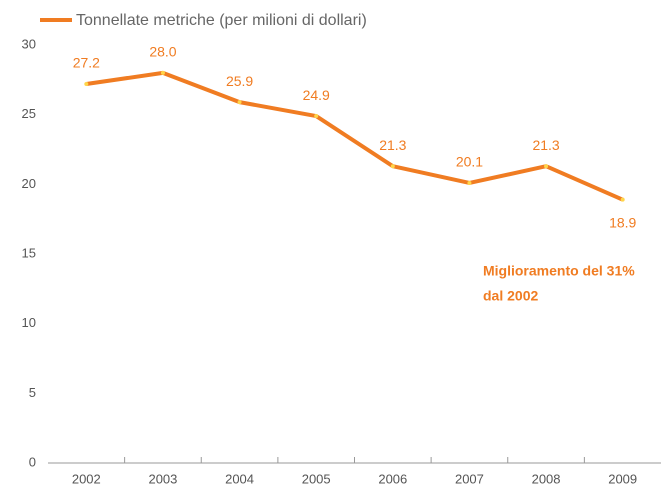  I want to click on x-tick-label: 2008, so click(546, 478).